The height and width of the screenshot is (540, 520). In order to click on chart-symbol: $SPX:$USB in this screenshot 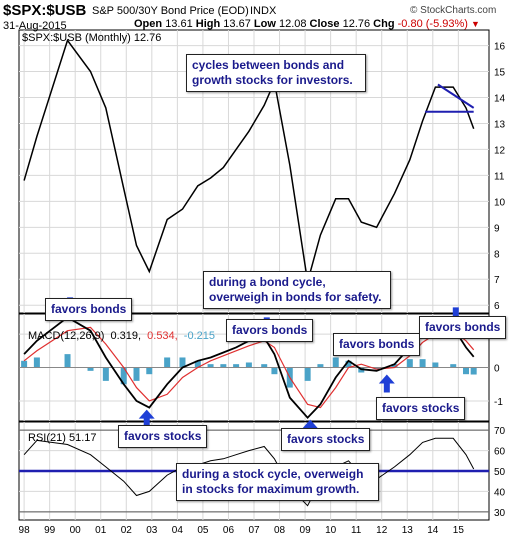, I will do `click(45, 10)`.